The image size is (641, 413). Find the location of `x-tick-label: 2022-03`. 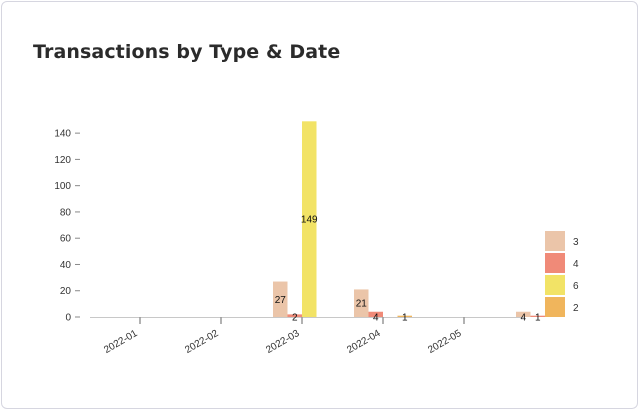

x-tick-label: 2022-03 is located at coordinates (283, 342).